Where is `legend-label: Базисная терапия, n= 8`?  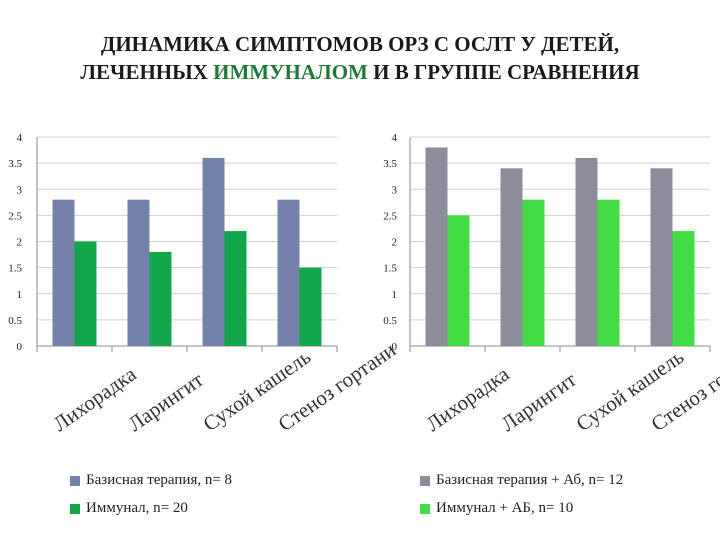
legend-label: Базисная терапия, n= 8 is located at coordinates (159, 480).